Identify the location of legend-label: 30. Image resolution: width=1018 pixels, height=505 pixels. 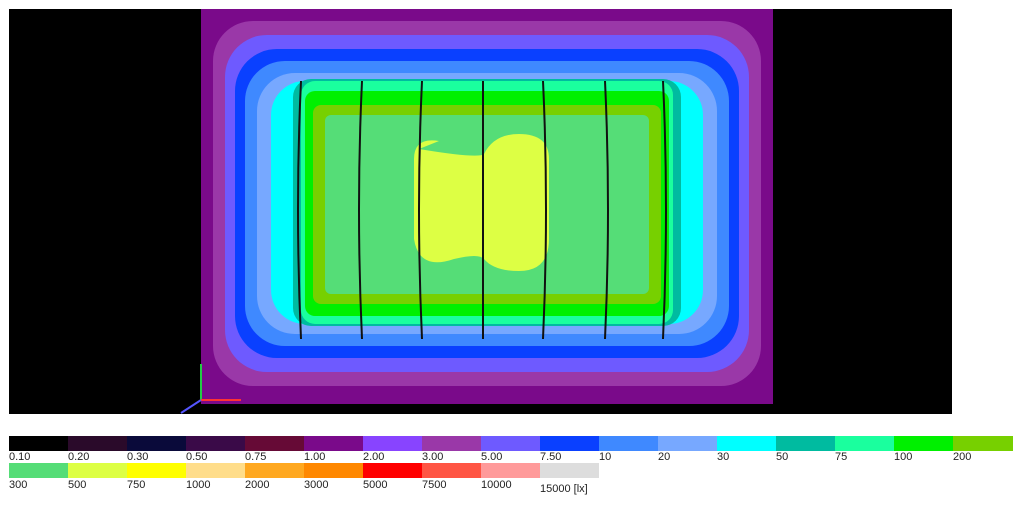
(723, 457).